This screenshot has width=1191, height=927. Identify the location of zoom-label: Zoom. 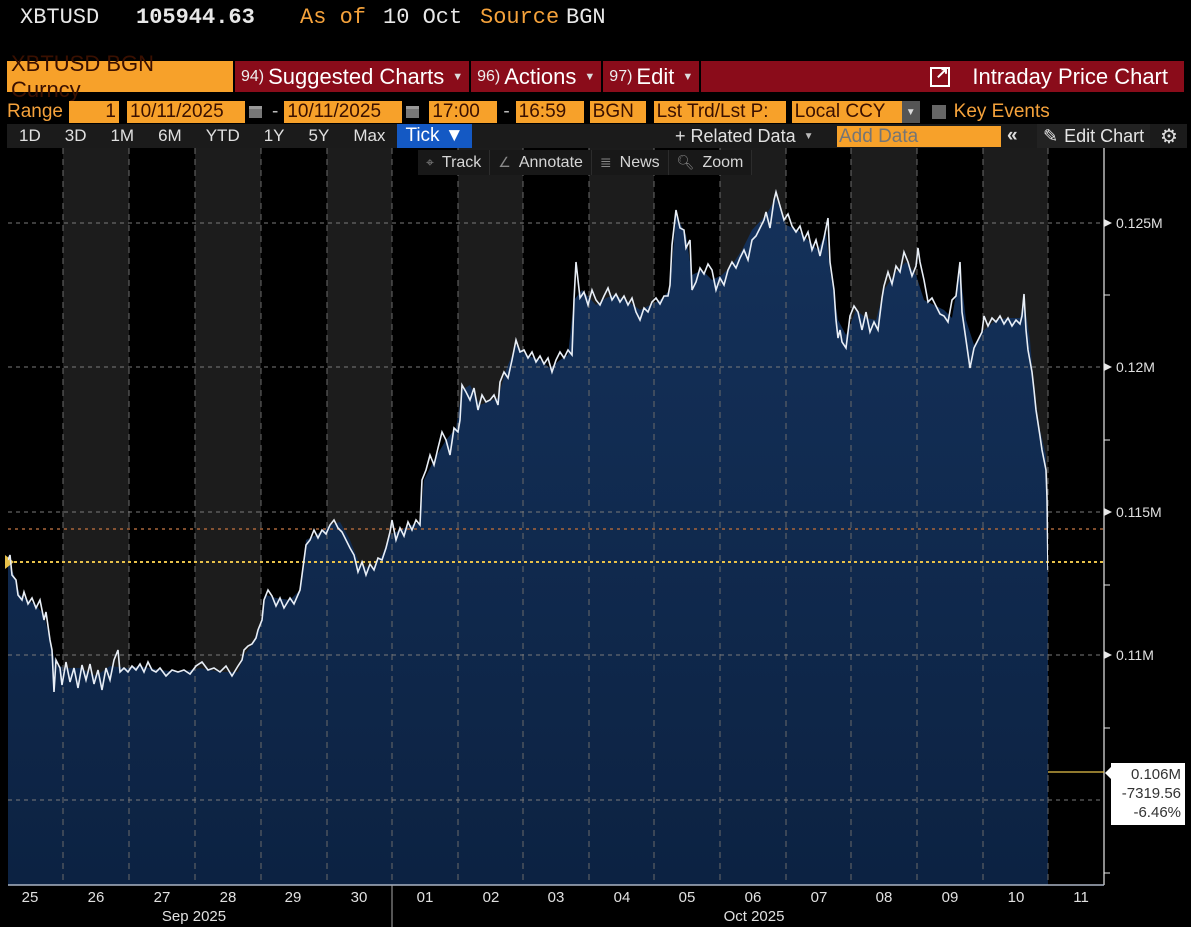
(723, 162).